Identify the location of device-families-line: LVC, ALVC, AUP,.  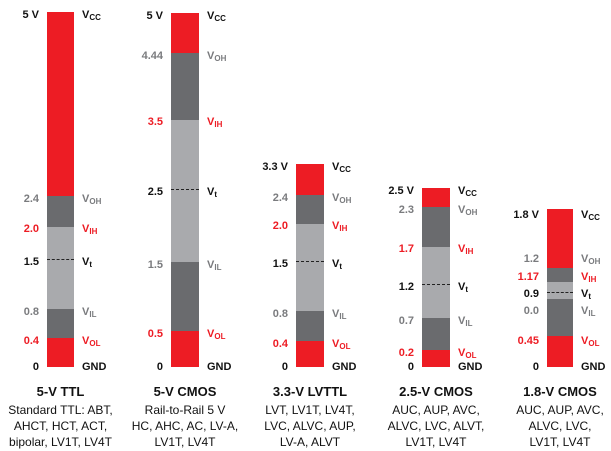
(310, 426).